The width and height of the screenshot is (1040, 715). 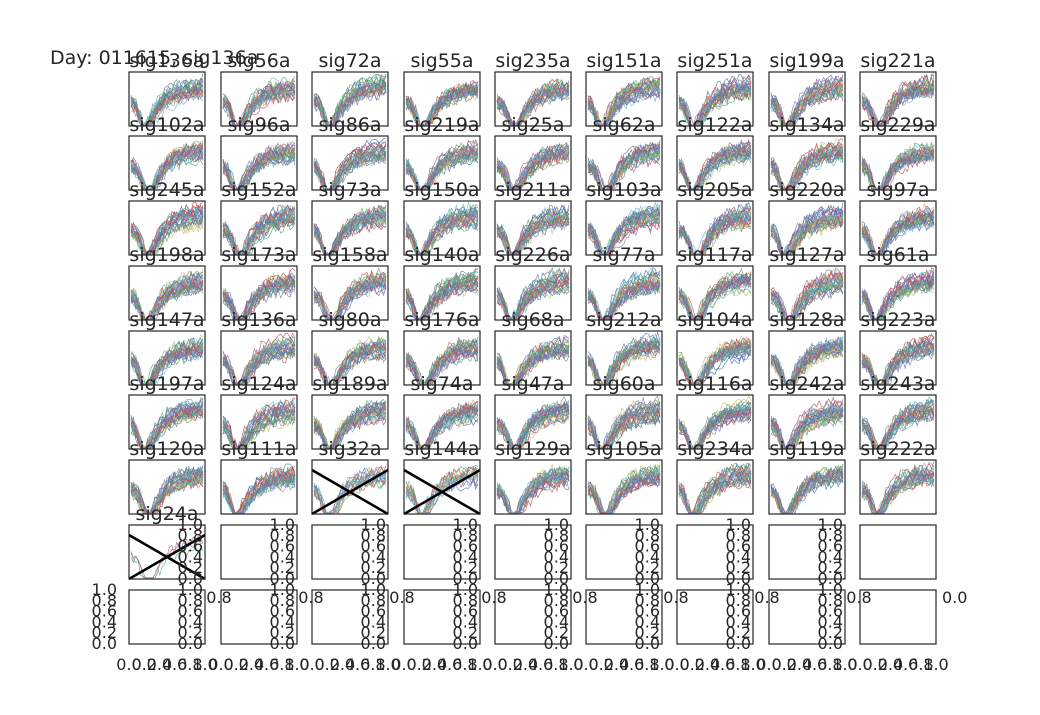 I want to click on subplot-sig158a: sig158a, so click(x=350, y=282).